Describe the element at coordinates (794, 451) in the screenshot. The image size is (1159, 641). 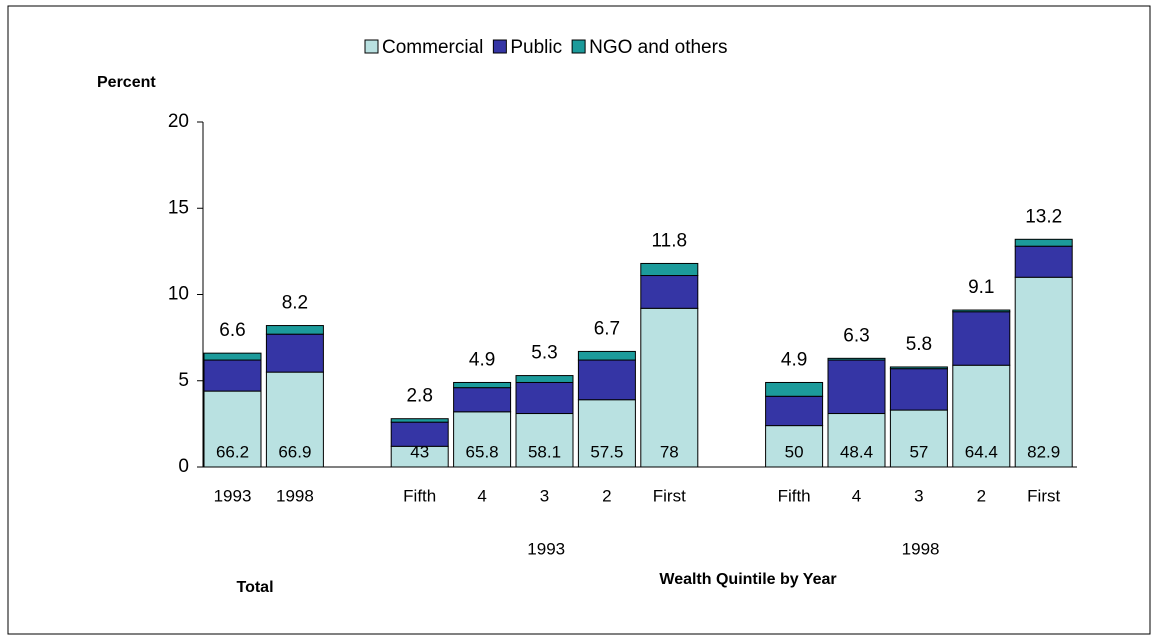
I see `share-label: 50` at that location.